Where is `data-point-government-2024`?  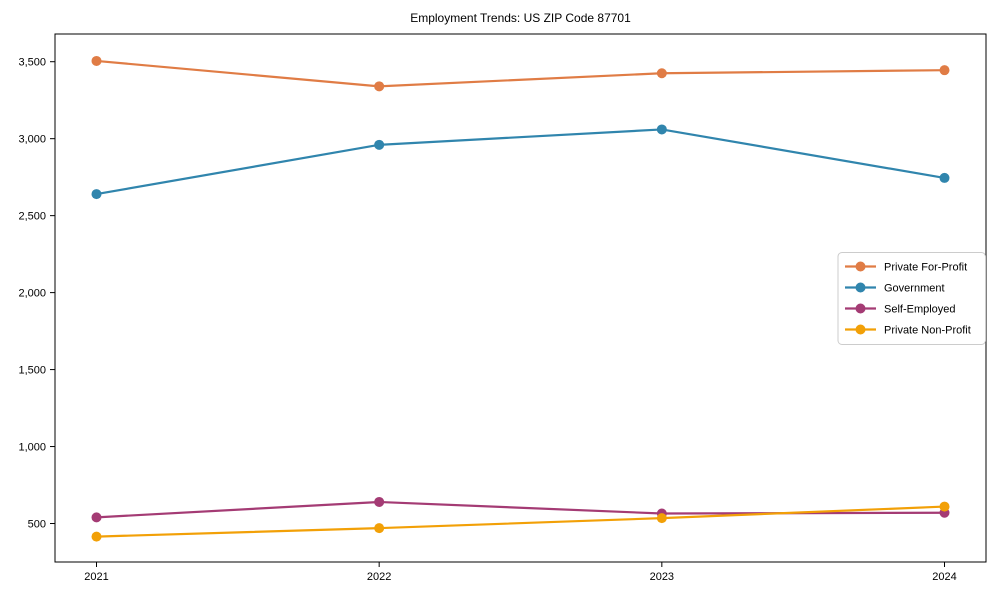
data-point-government-2024 is located at coordinates (944, 177).